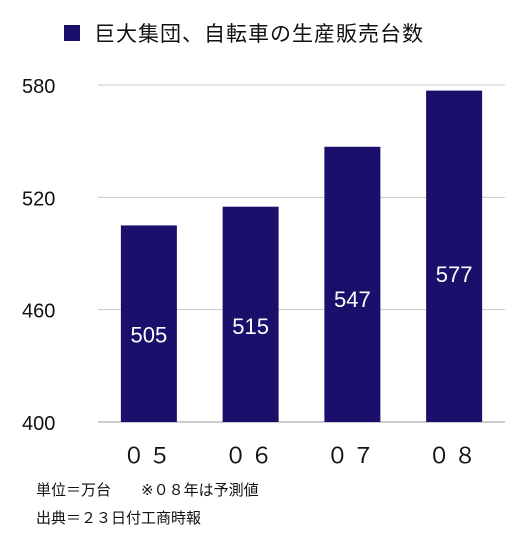  Describe the element at coordinates (149, 335) in the screenshot. I see `bar-value-label: 505` at that location.